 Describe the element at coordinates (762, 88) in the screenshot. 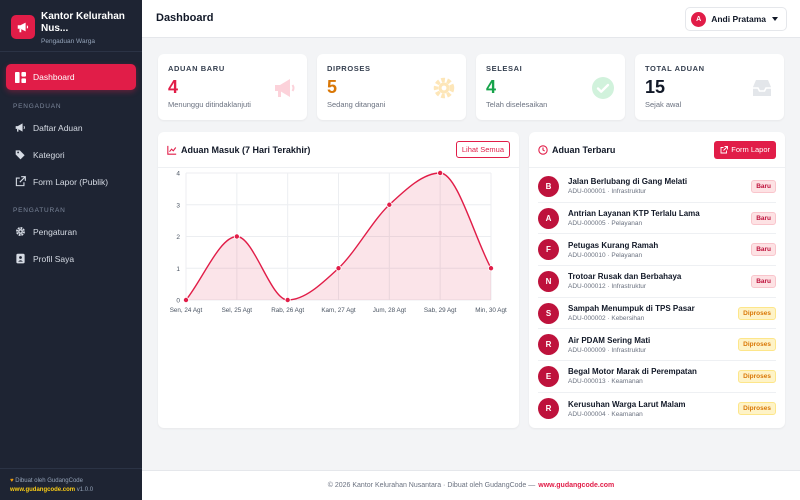

I see `inbox-icon` at that location.